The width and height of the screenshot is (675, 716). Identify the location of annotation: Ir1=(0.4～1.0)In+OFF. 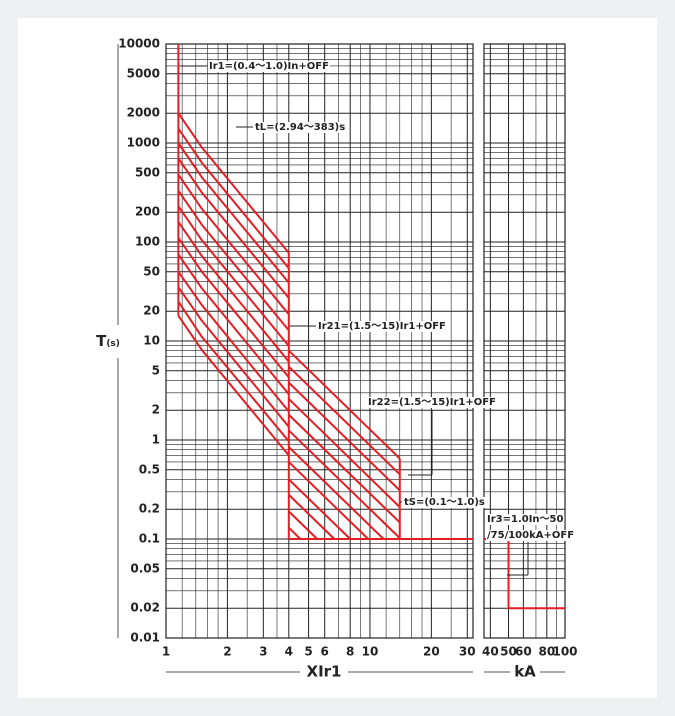
(269, 66).